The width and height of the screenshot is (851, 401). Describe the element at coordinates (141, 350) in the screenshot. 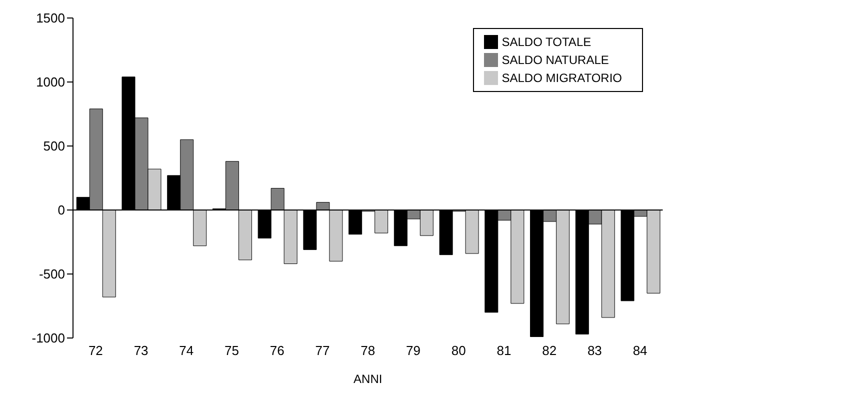

I see `x-tick-label: 73` at that location.